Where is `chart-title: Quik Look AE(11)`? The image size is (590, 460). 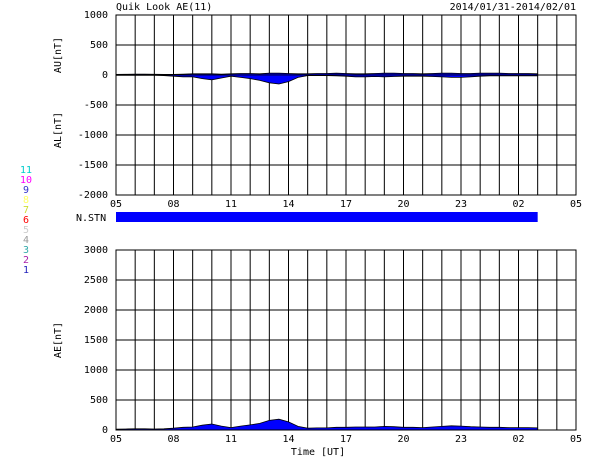 chart-title: Quik Look AE(11) is located at coordinates (164, 7).